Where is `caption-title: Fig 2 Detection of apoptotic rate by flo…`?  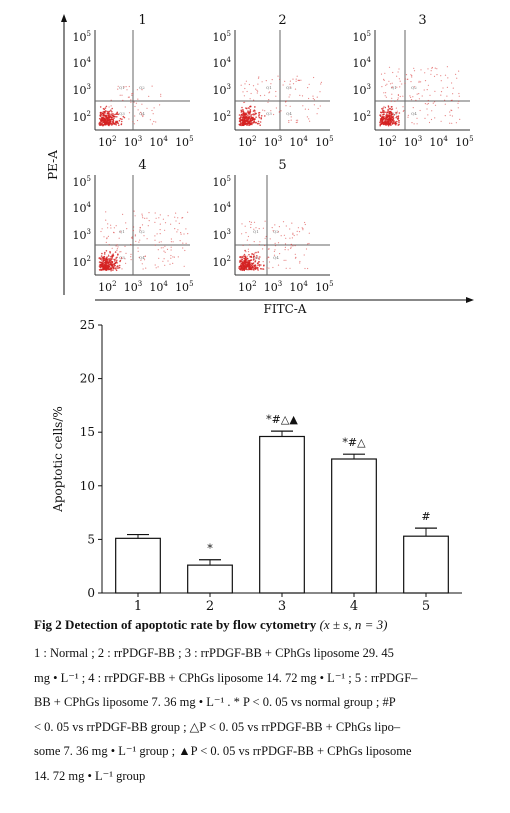
caption-title: Fig 2 Detection of apoptotic rate by flo… is located at coordinates (175, 624).